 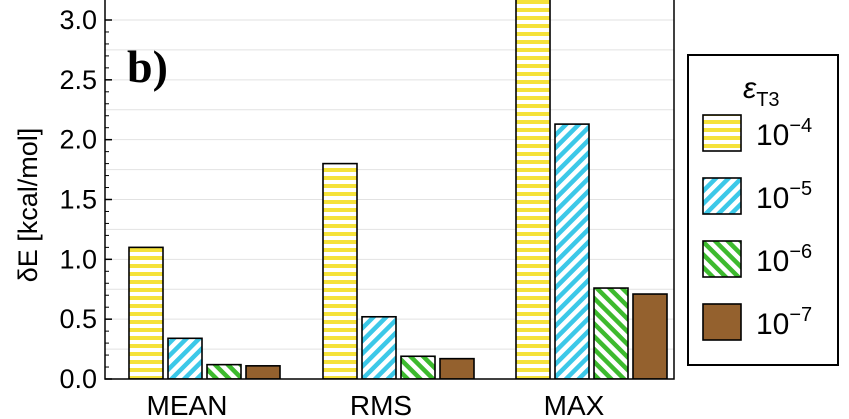 I want to click on legend-title-symbol: ε, so click(x=750, y=88).